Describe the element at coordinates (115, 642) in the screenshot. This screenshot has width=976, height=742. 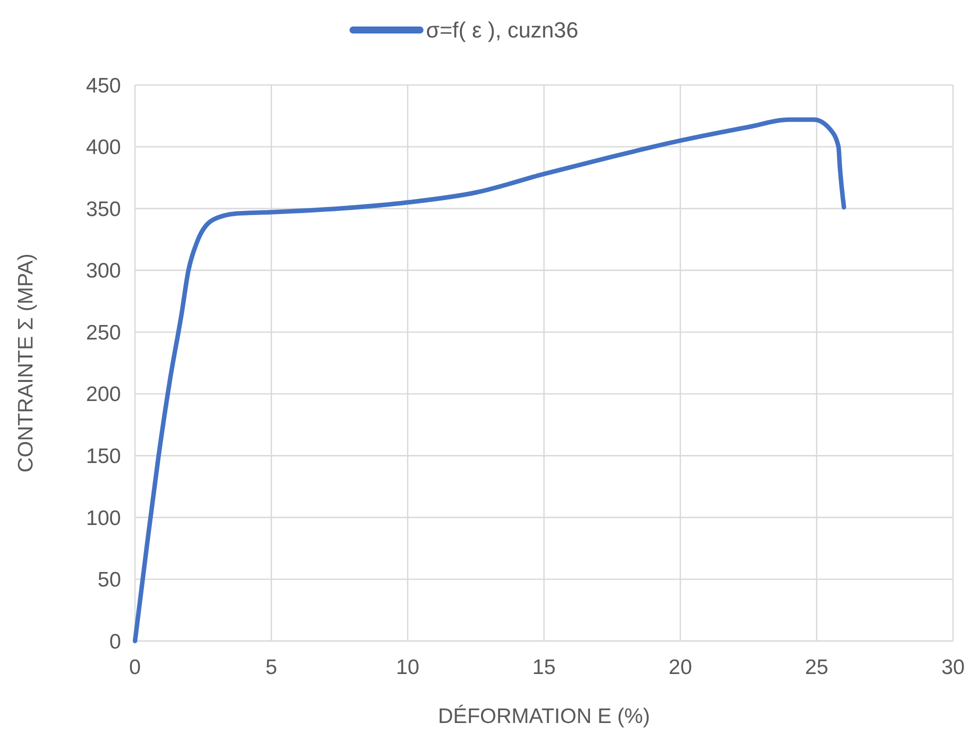
I see `y-tick-label: 0` at that location.